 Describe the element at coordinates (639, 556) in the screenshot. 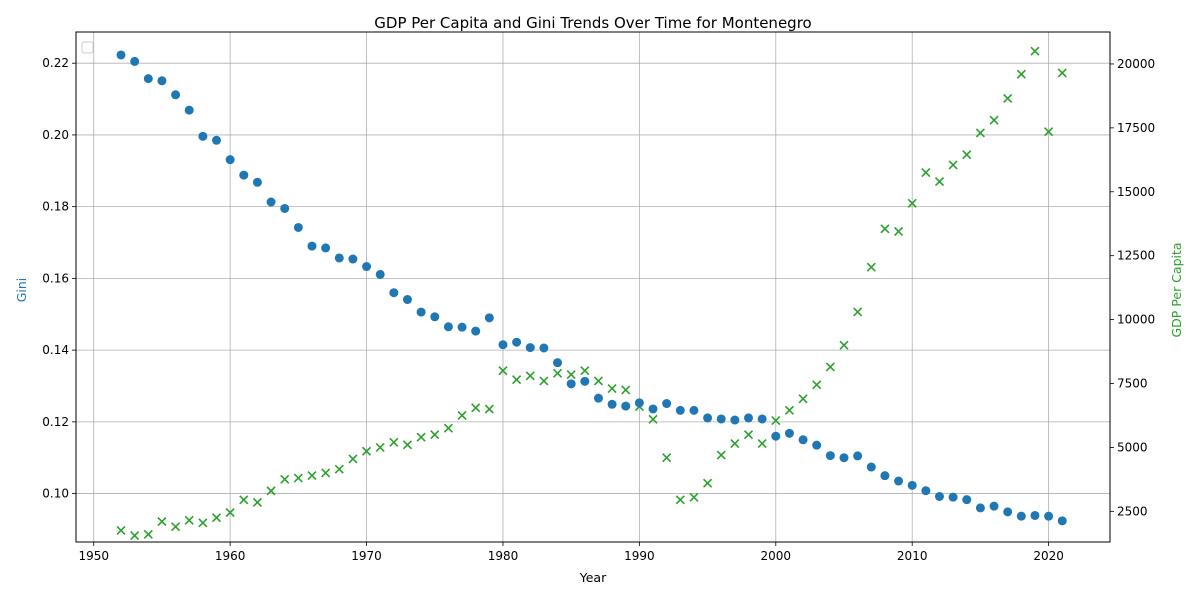

I see `x-tick-label: 1990` at that location.